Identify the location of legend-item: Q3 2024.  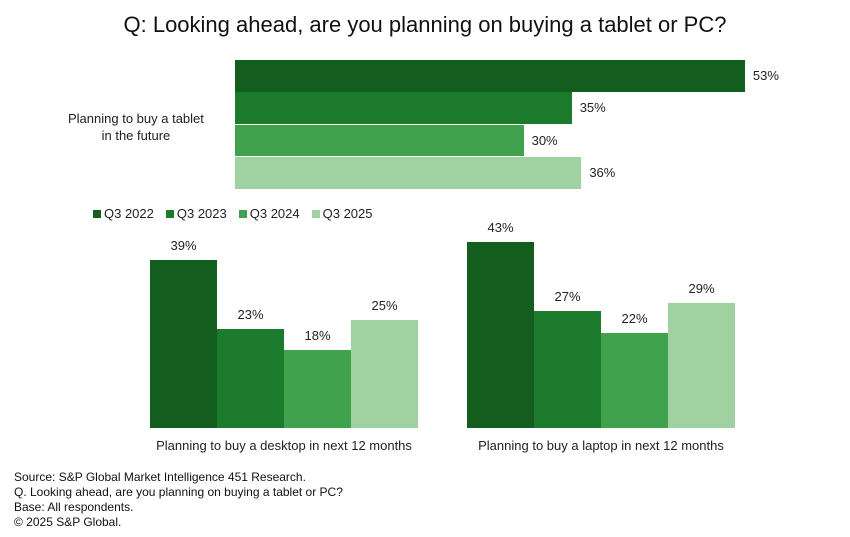
(269, 213).